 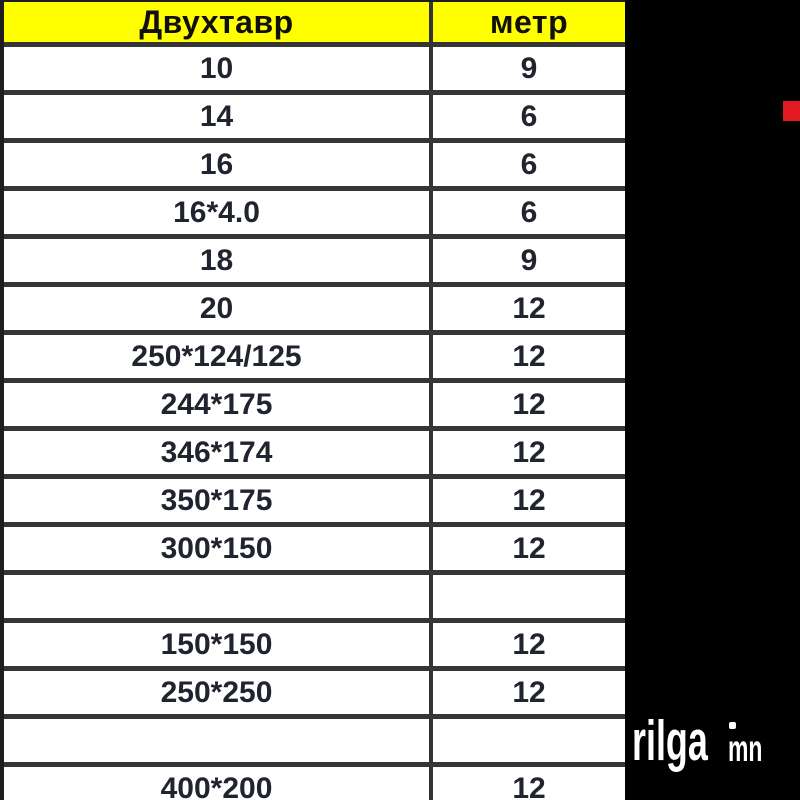 I want to click on cell-profile-size: 250*250, so click(x=218, y=692).